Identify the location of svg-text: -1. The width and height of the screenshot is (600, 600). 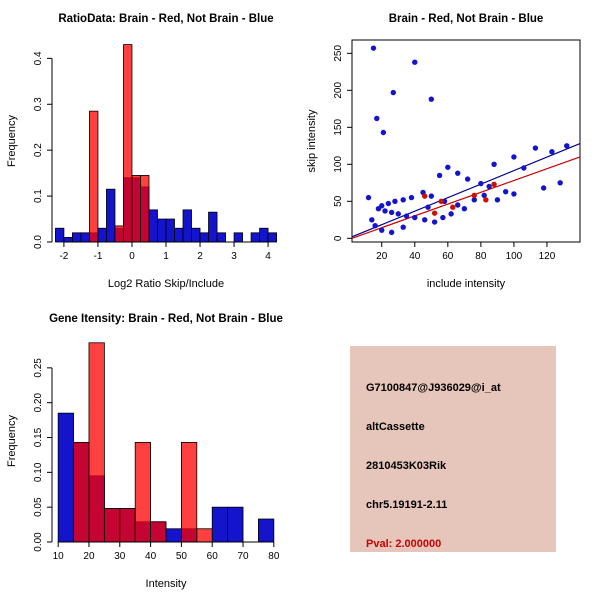
(97, 256).